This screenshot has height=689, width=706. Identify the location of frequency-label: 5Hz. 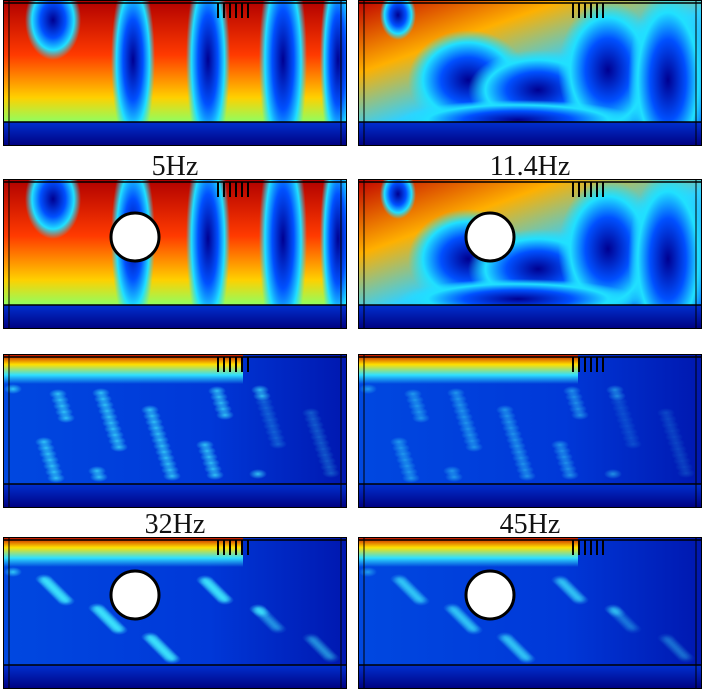
(175, 166).